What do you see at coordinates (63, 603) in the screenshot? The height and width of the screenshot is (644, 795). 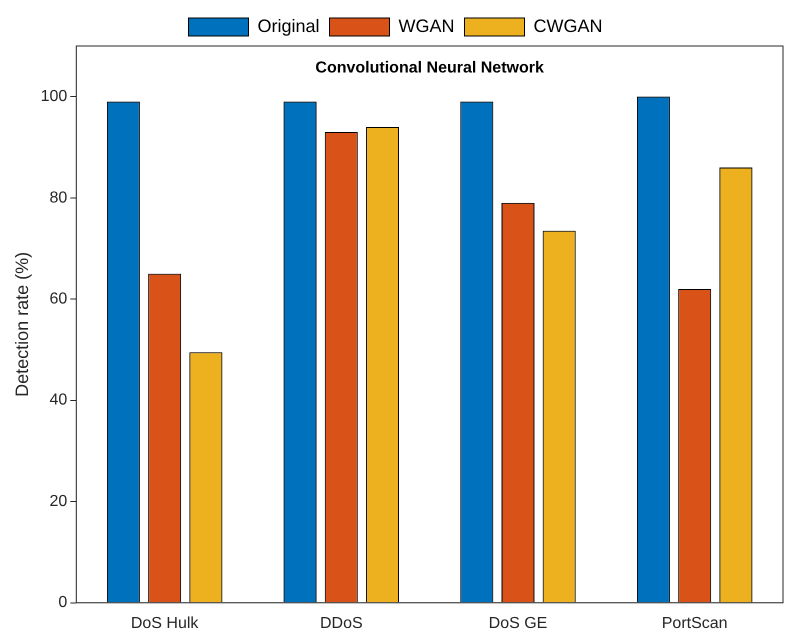 I see `y-tick-label: 0` at bounding box center [63, 603].